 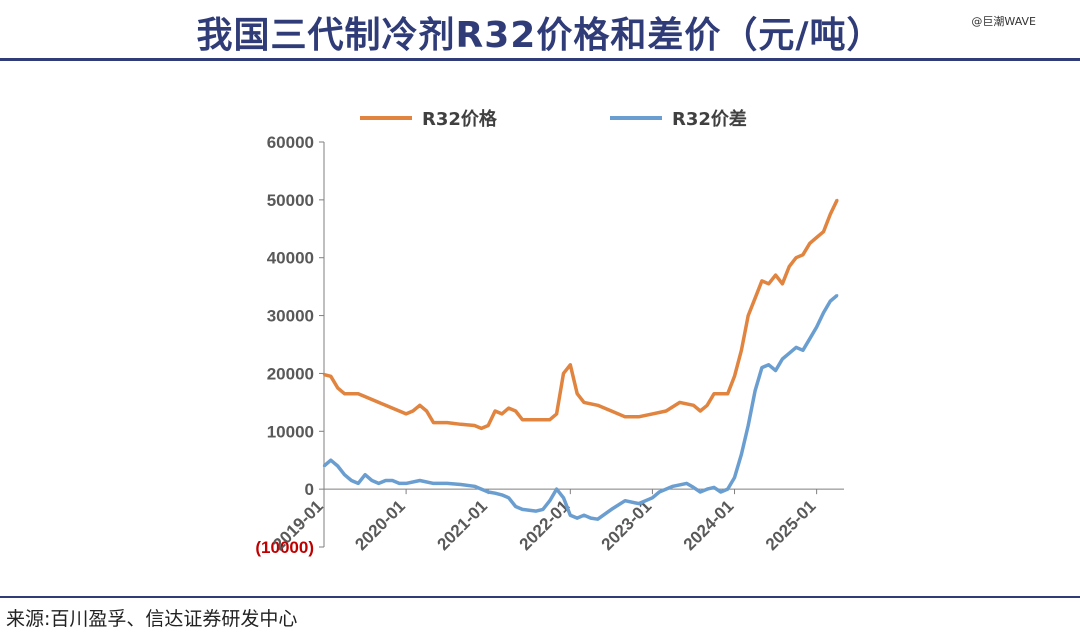 What do you see at coordinates (540, 597) in the screenshot?
I see `bottom-rule` at bounding box center [540, 597].